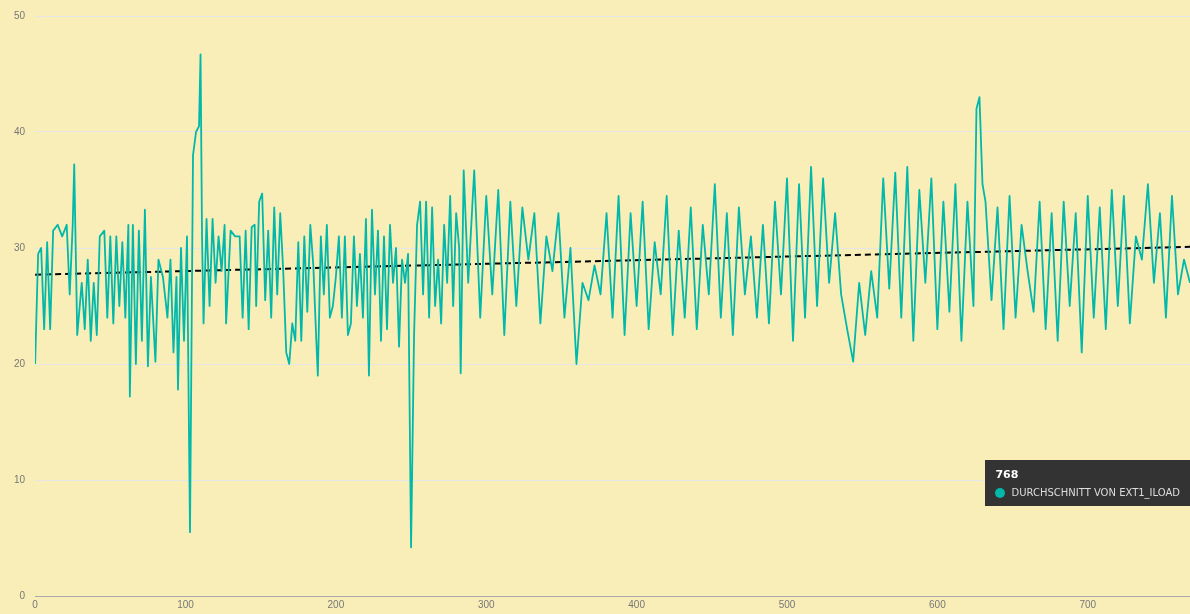 This screenshot has height=614, width=1190. I want to click on x-tick-label: 300, so click(486, 604).